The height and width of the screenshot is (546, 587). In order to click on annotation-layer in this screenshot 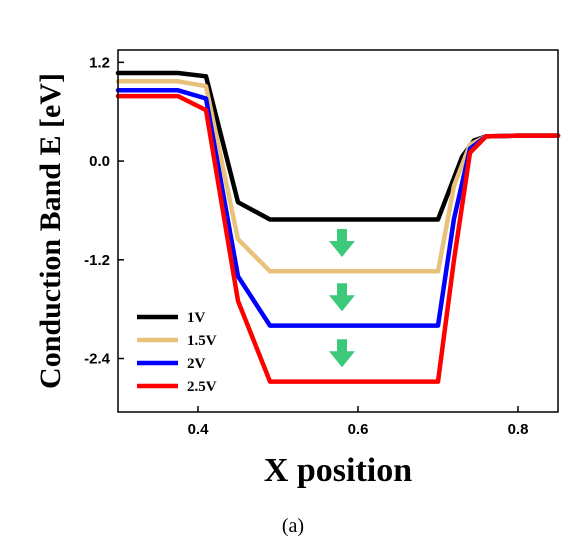, I will do `click(342, 298)`.